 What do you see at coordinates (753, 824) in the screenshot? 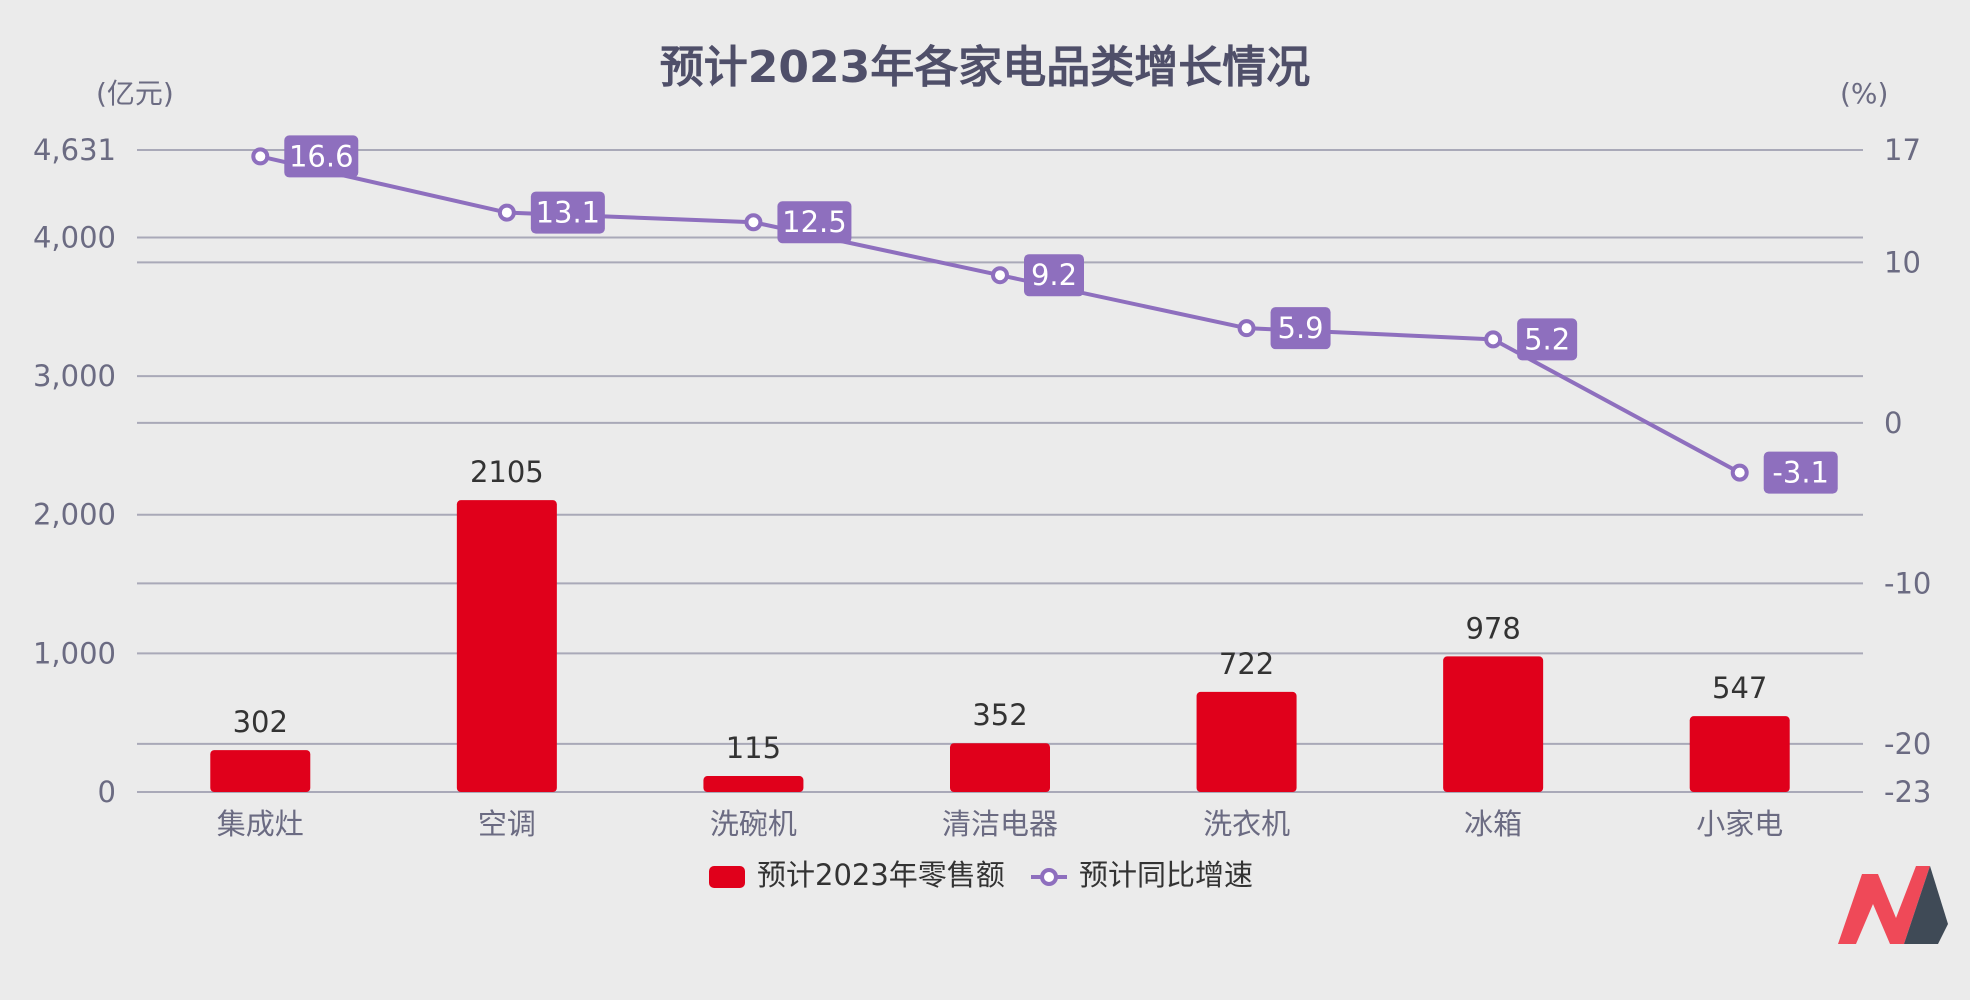
I see `category-label: 洗碗机` at bounding box center [753, 824].